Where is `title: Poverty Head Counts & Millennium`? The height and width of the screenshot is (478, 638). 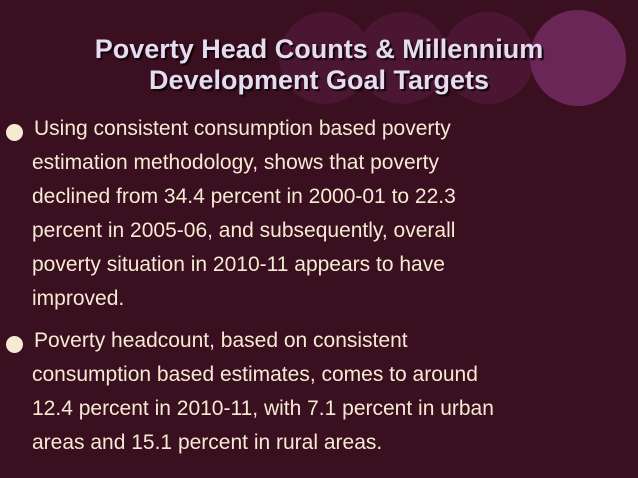 title: Poverty Head Counts & Millennium is located at coordinates (319, 49).